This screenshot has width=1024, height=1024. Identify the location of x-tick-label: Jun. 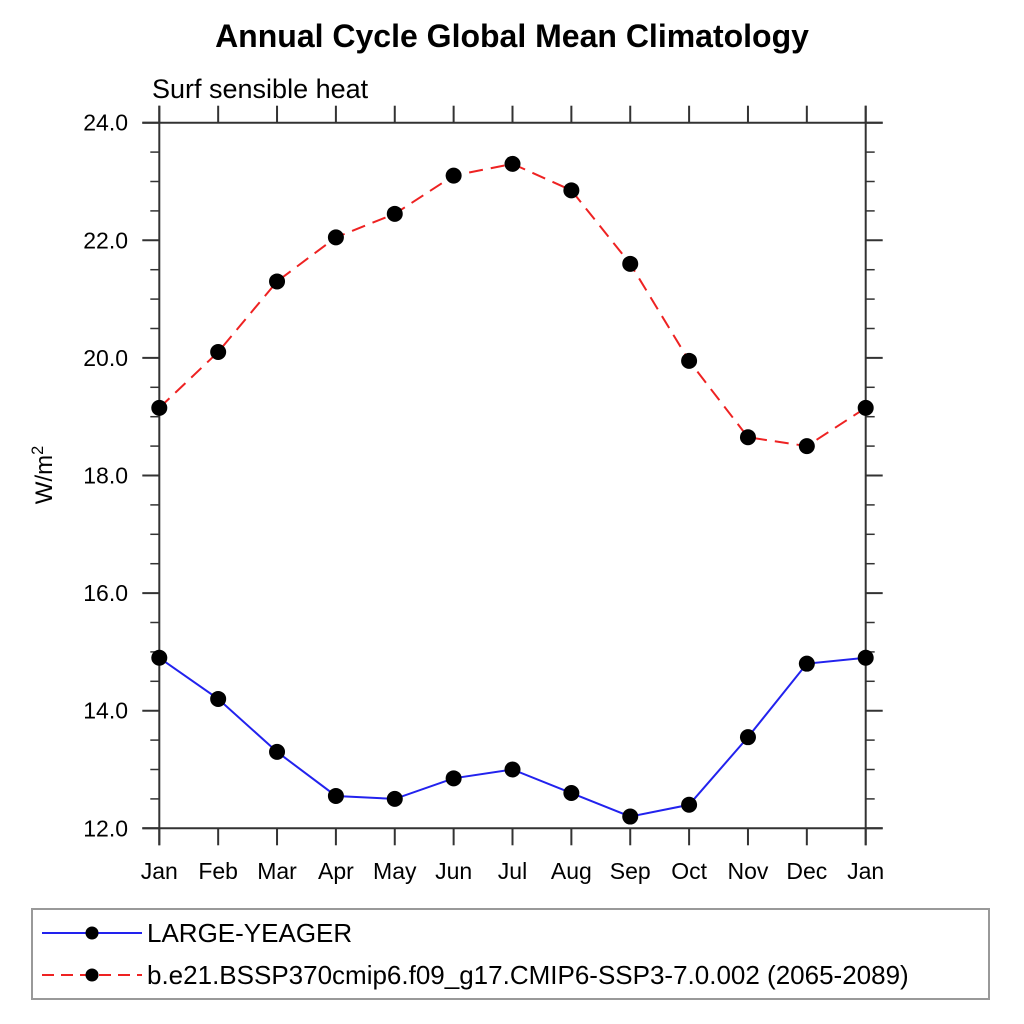
(453, 871).